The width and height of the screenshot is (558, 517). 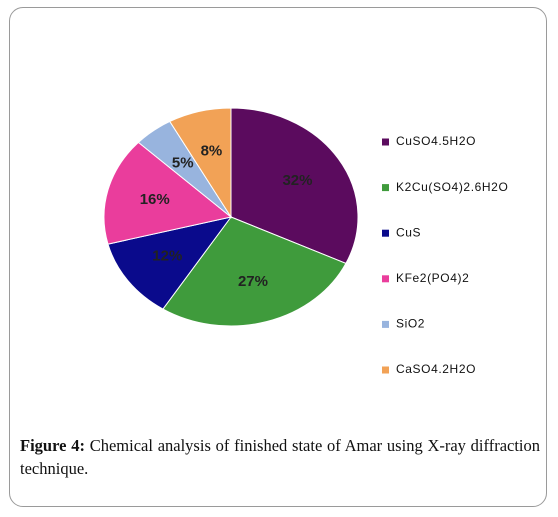 What do you see at coordinates (183, 163) in the screenshot?
I see `slice-label: 5%` at bounding box center [183, 163].